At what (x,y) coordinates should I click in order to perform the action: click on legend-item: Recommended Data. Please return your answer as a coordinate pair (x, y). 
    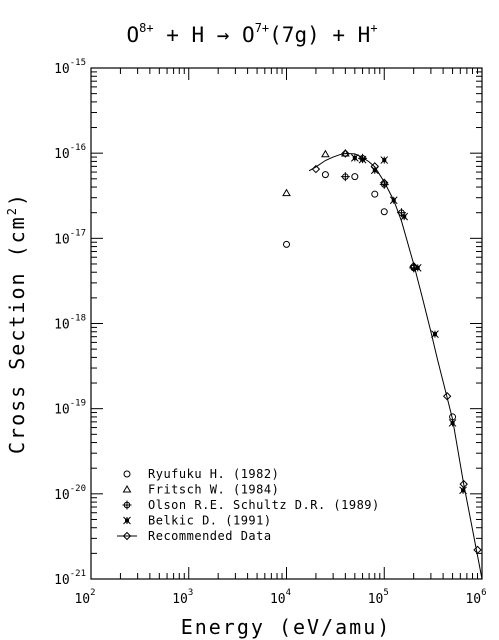
    Looking at the image, I should click on (194, 536).